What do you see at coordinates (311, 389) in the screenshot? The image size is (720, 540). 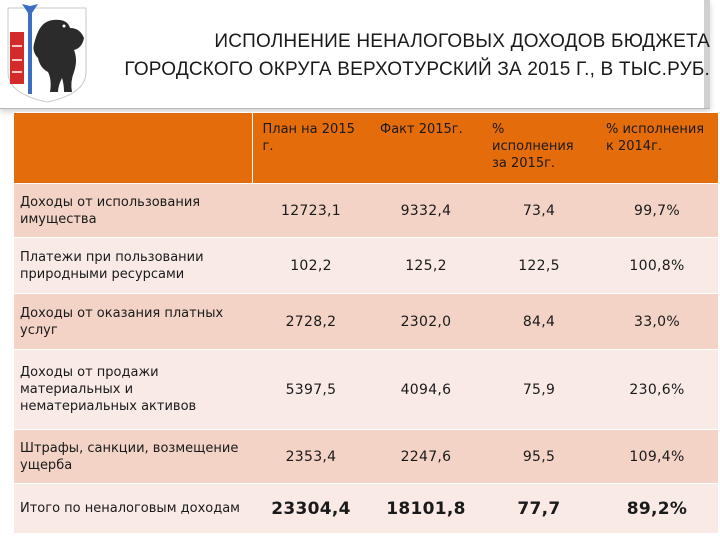 I see `cell-plan: 5397,5` at bounding box center [311, 389].